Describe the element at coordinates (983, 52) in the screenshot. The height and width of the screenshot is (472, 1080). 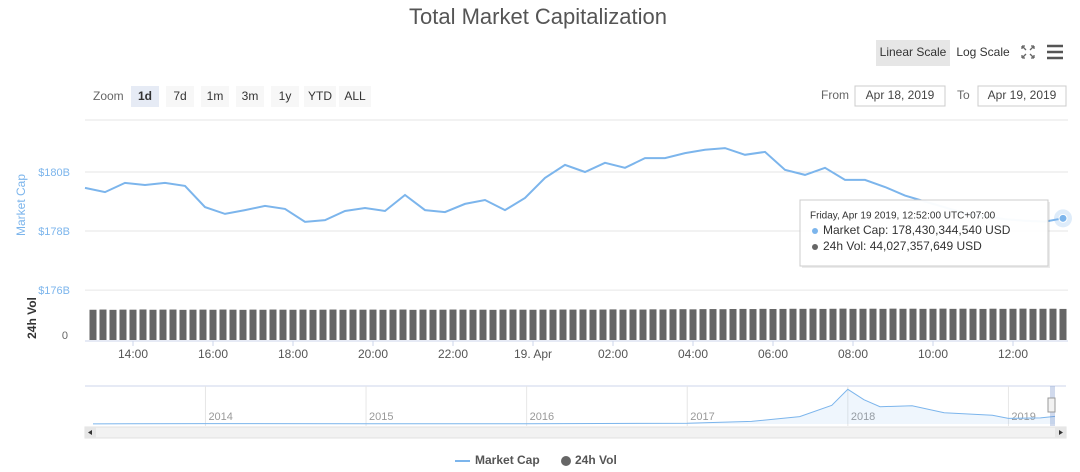
I see `scale-button: Log Scale` at that location.